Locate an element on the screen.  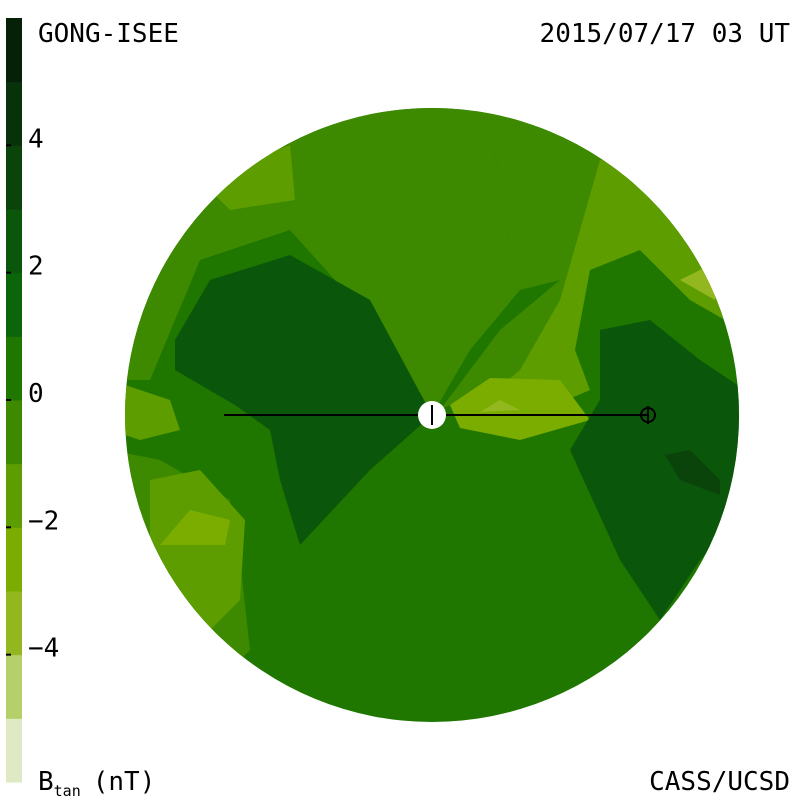
timestamp: 2015/07/17 03 UT is located at coordinates (665, 34).